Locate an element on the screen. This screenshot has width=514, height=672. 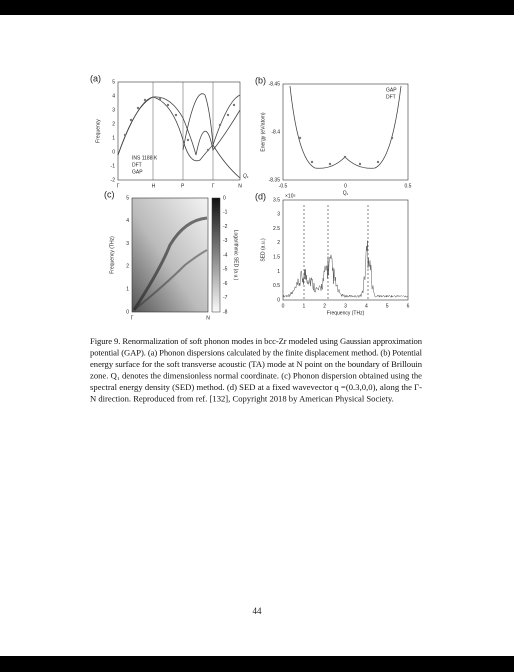
colorbar-tick-label: -2 is located at coordinates (225, 227).